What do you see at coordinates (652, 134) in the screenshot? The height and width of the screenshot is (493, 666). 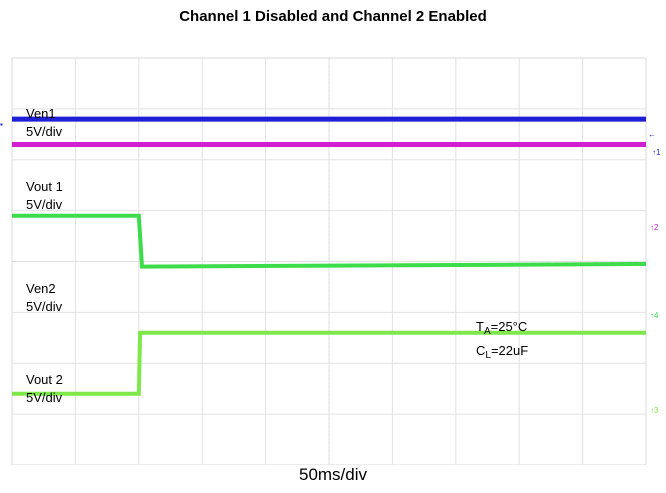 I see `ch1-right-marker: ←` at bounding box center [652, 134].